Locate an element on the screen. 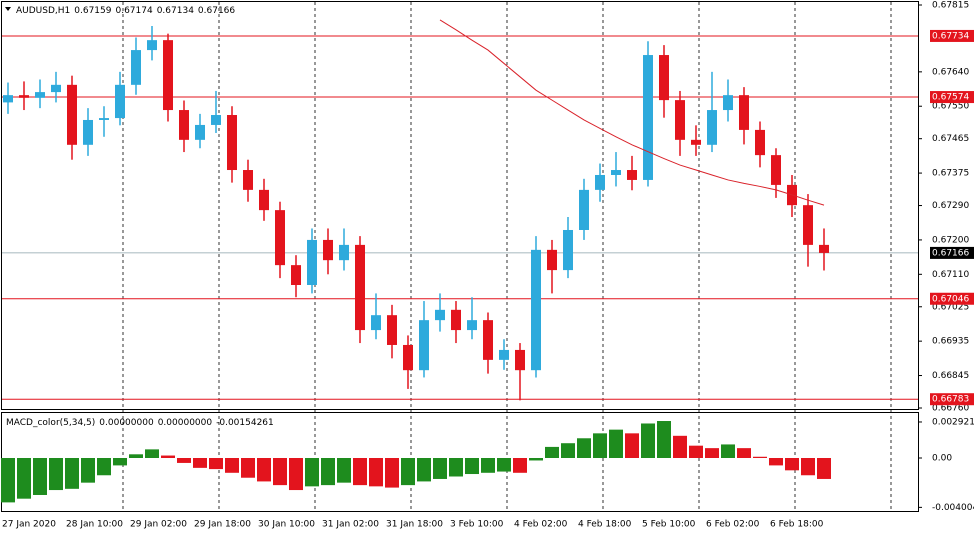 This screenshot has height=536, width=974. header: AUDUSD,H1 0.67159 0.67174 0.67134 0.67166 is located at coordinates (125, 11).